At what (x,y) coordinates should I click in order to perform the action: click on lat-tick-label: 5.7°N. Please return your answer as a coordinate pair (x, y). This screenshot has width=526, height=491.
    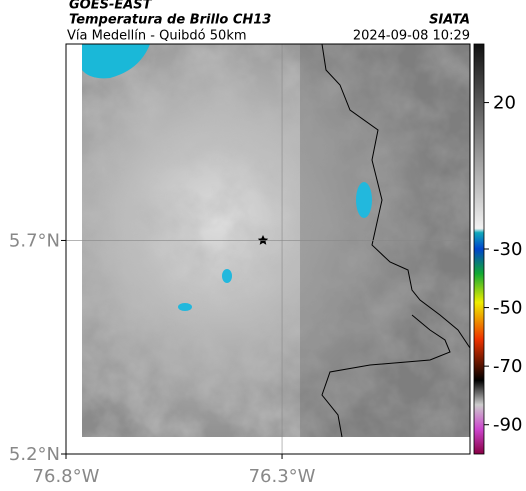
    Looking at the image, I should click on (34, 240).